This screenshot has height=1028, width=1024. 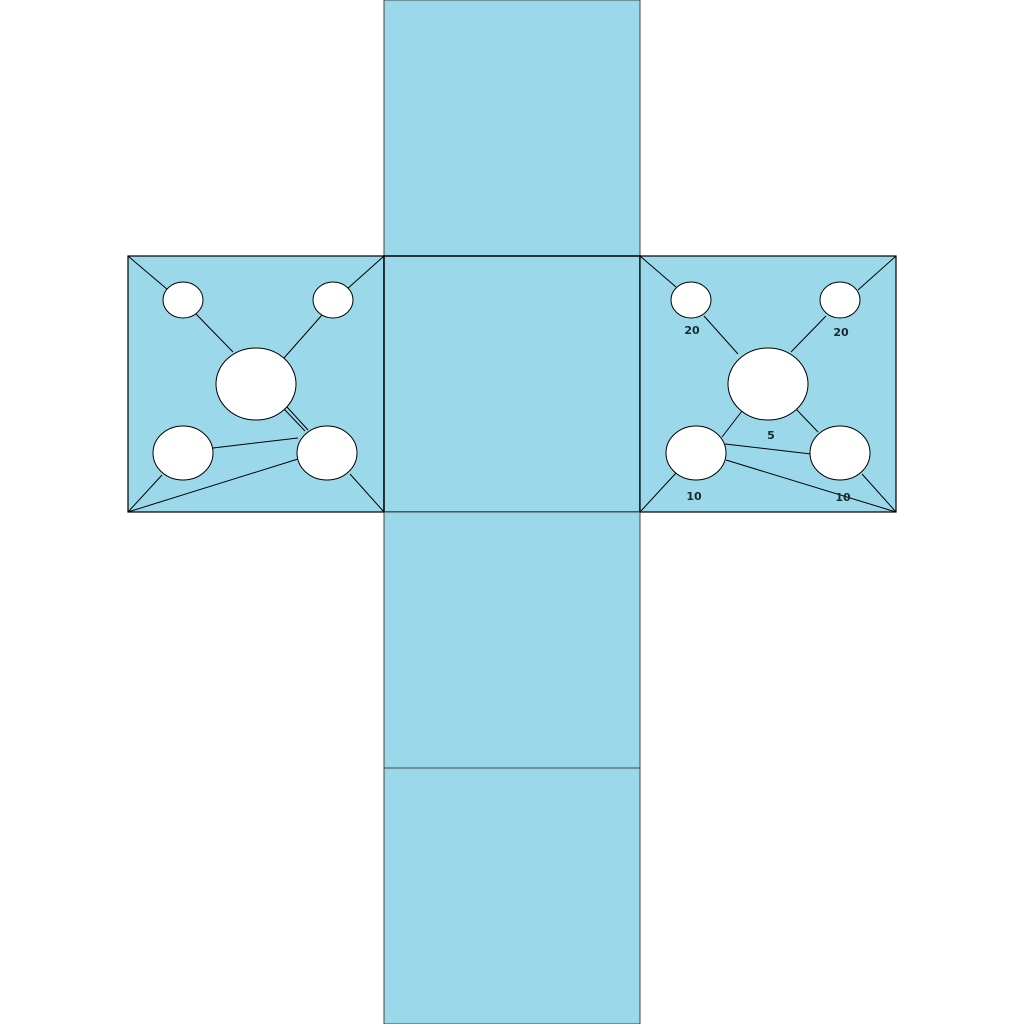 I want to click on right-edge-corner-tl, so click(x=658, y=271).